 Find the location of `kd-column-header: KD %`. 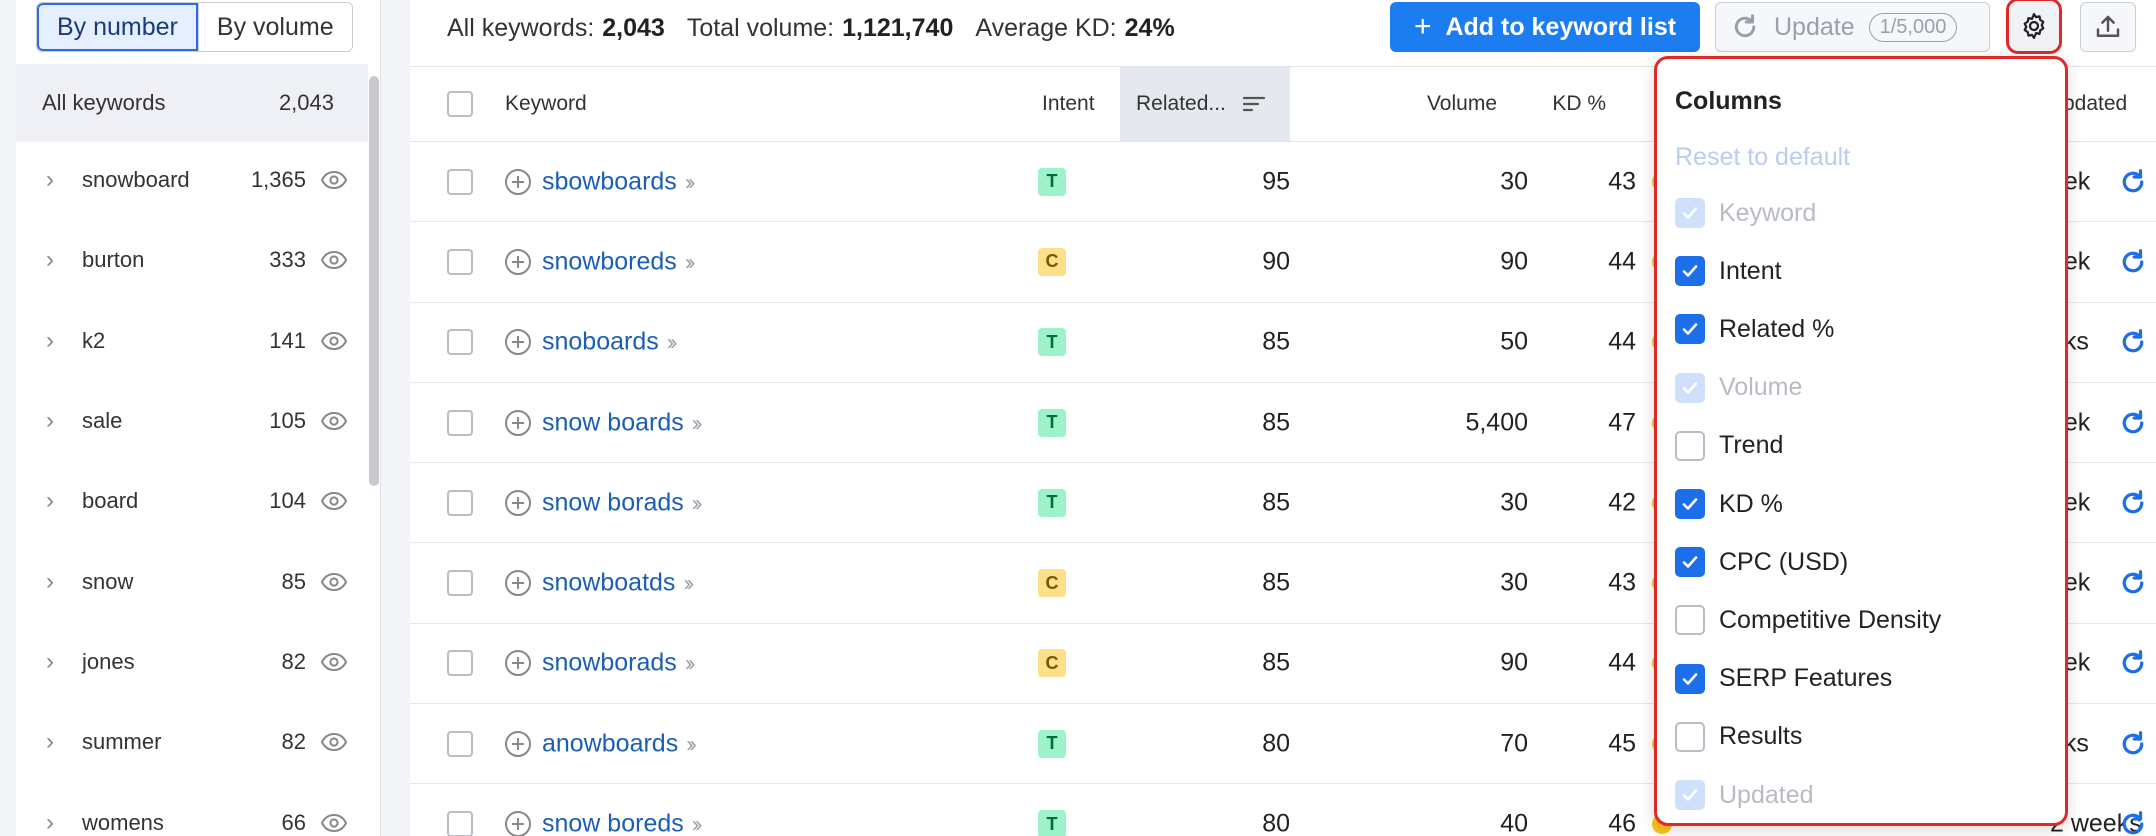

kd-column-header: KD % is located at coordinates (1579, 103).